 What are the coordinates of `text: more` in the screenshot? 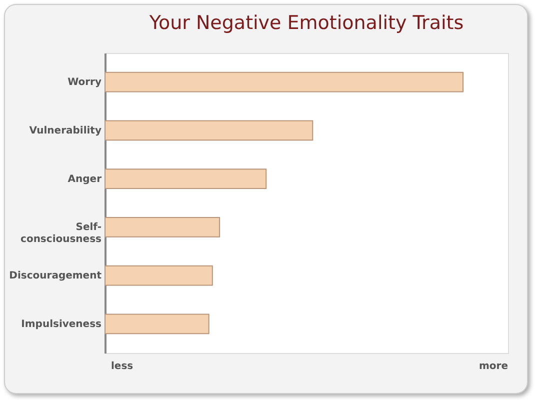 It's located at (493, 366).